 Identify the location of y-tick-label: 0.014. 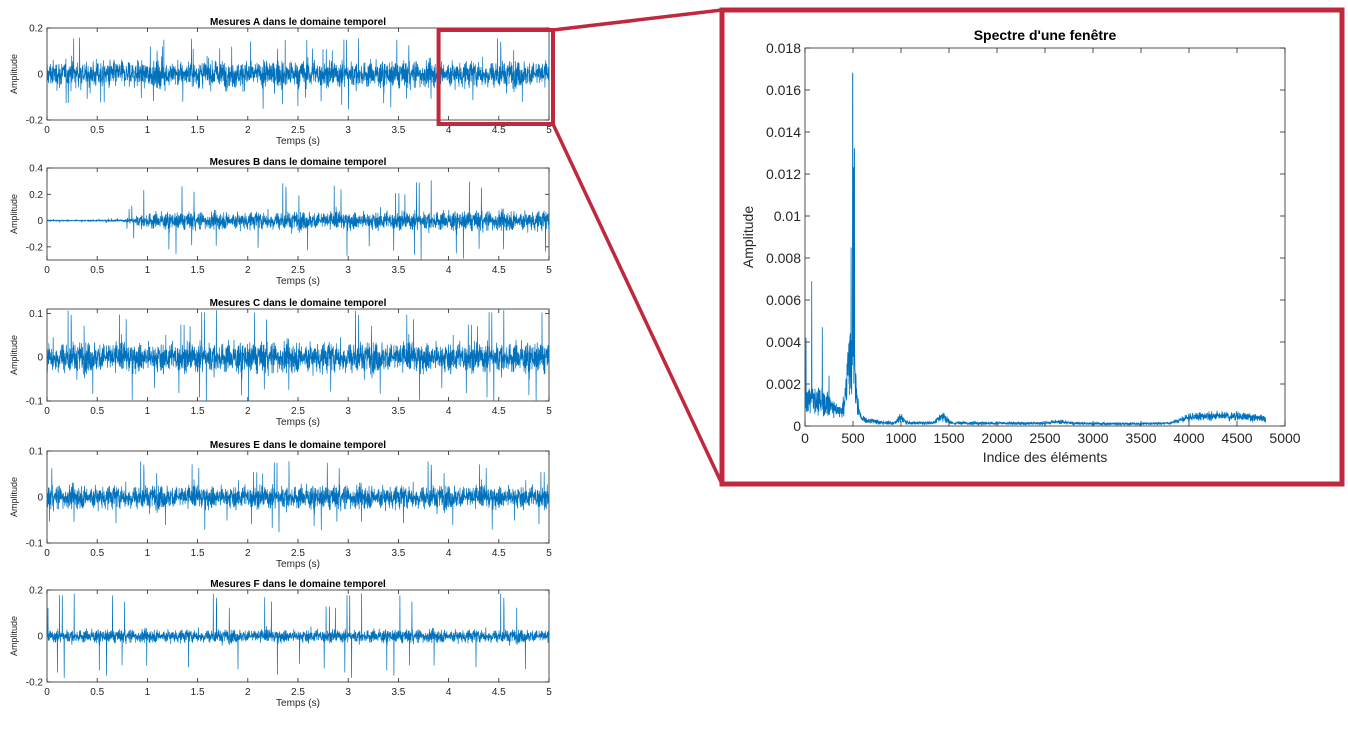
(783, 132).